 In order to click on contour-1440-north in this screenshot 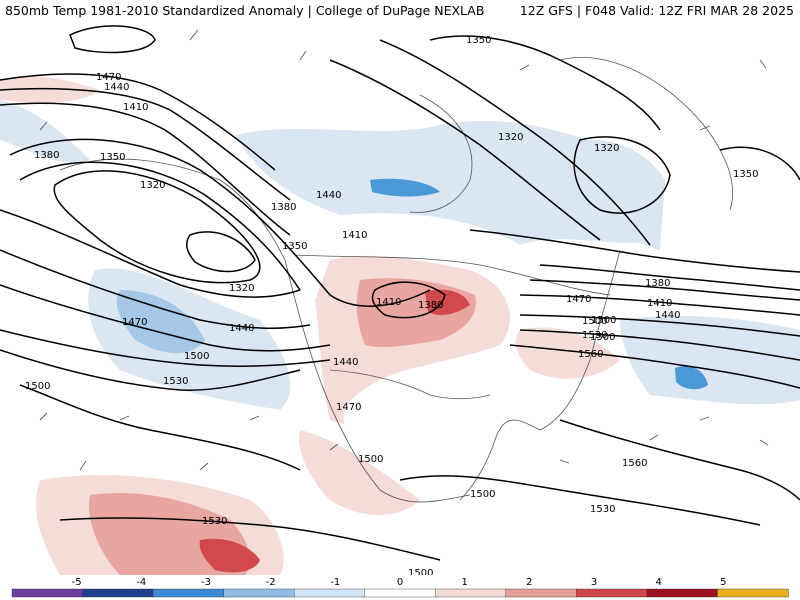, I will do `click(145, 144)`.